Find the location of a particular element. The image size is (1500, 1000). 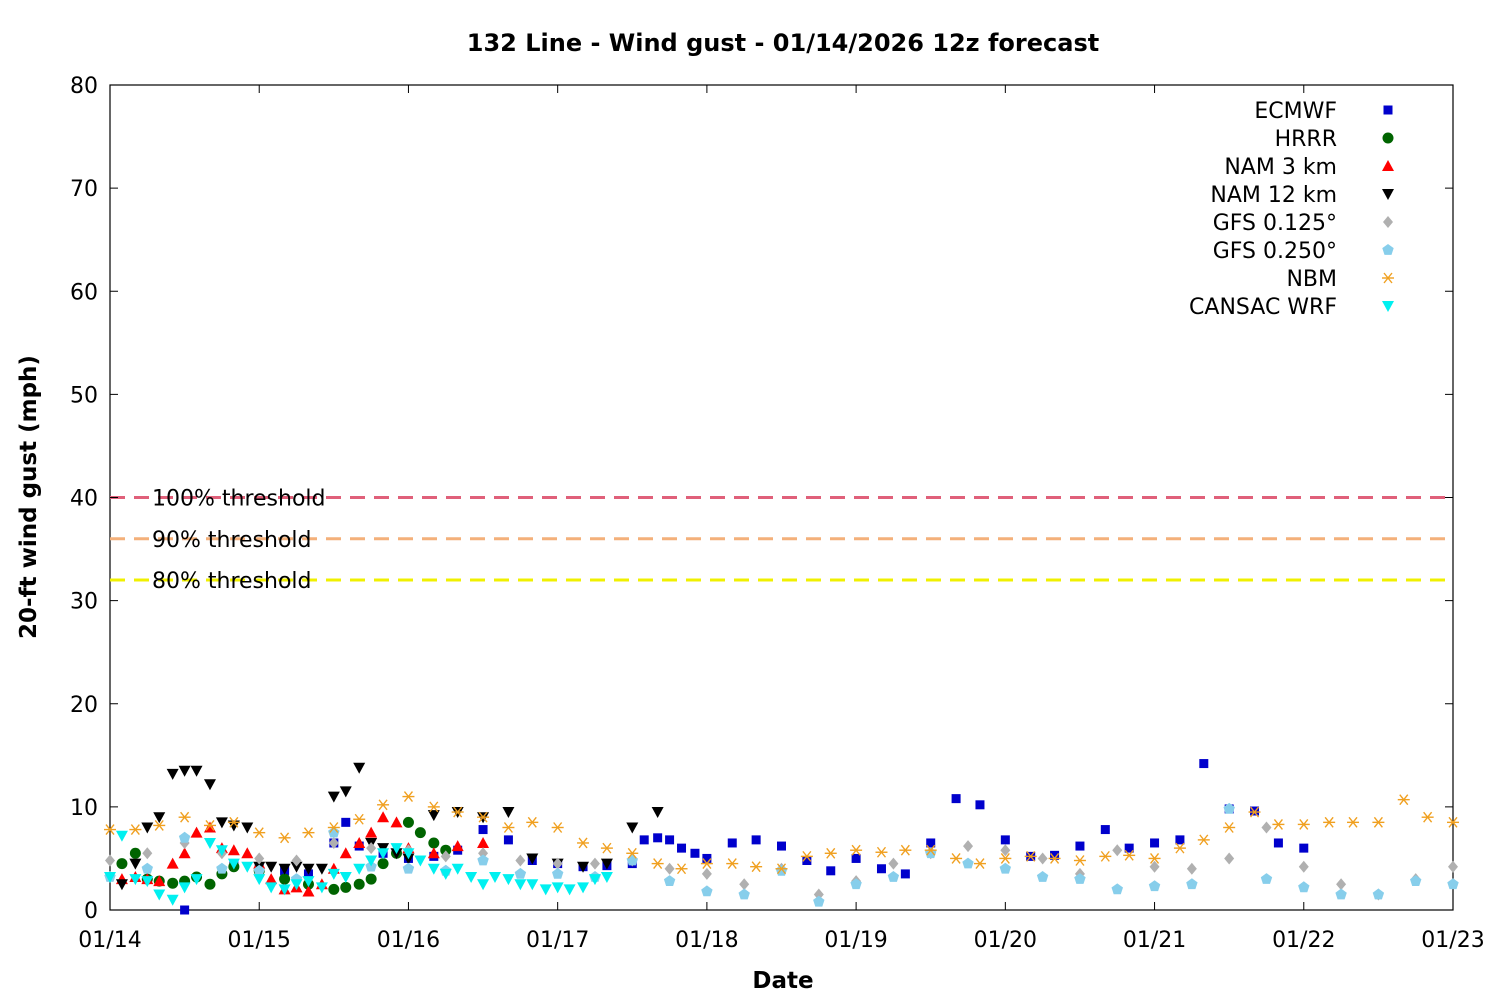

series-nbm is located at coordinates (781, 833).